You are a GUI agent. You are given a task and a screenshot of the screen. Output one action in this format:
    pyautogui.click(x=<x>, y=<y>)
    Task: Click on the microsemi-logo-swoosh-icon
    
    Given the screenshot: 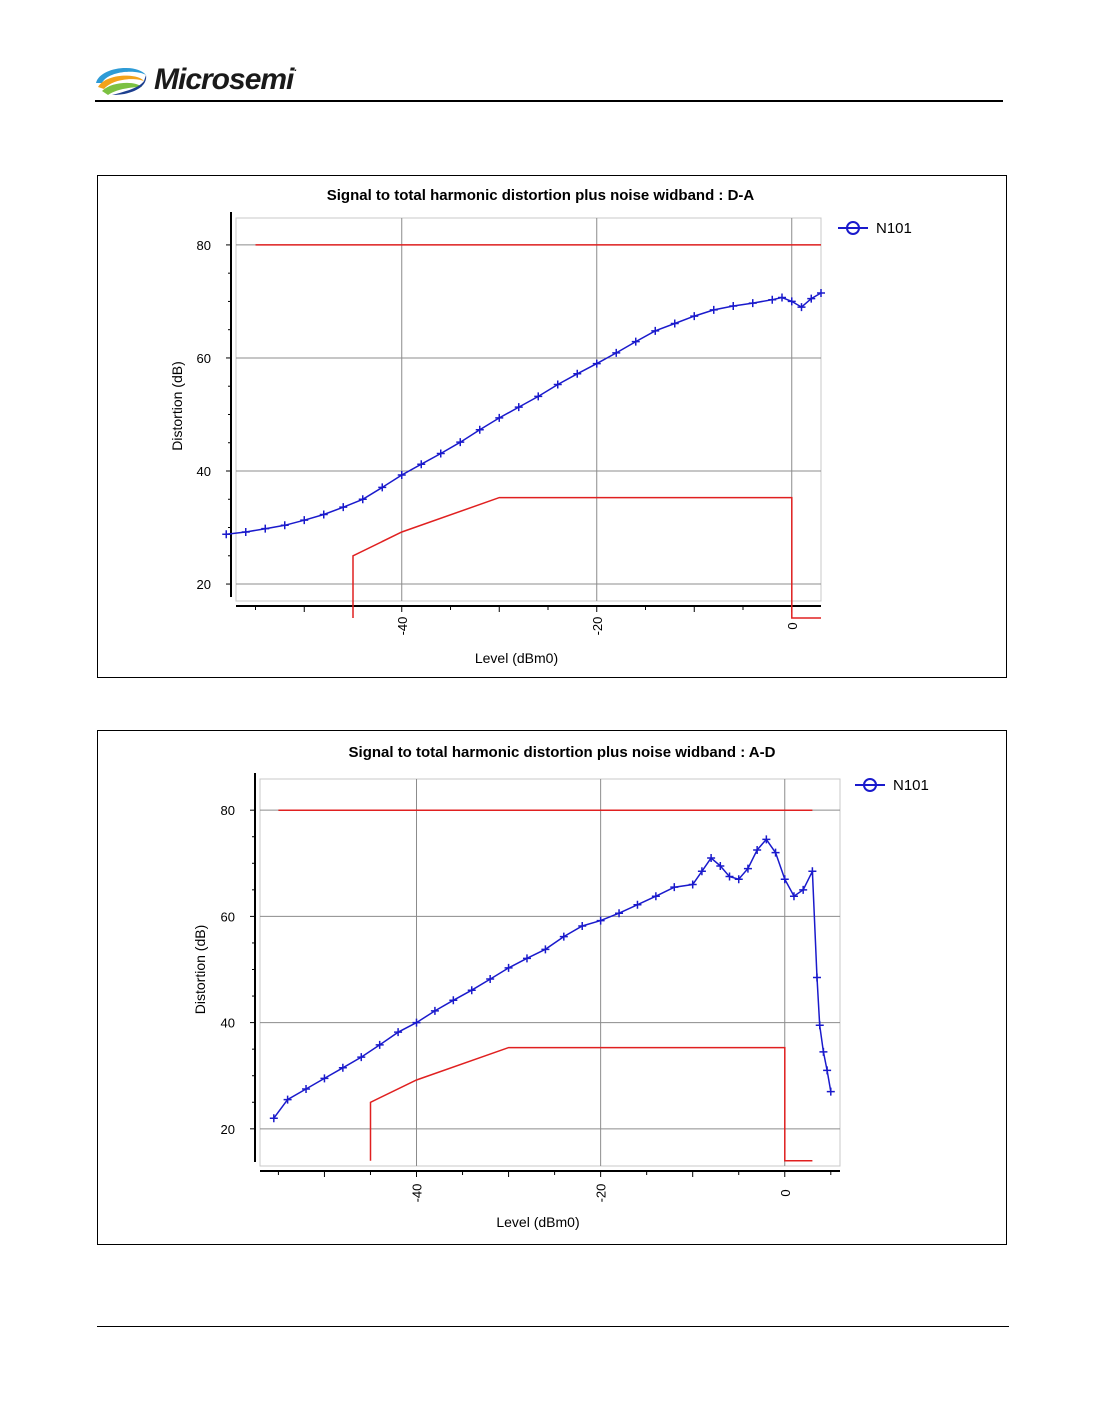 What is the action you would take?
    pyautogui.click(x=121, y=81)
    